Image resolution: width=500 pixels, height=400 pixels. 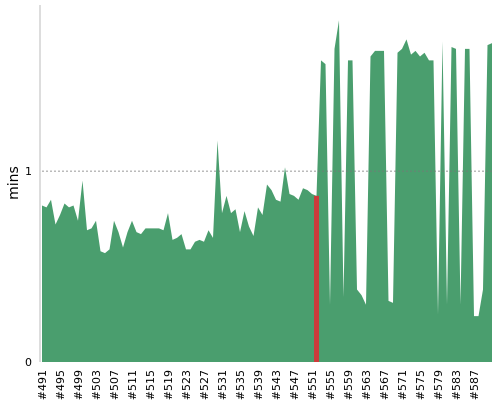 What do you see at coordinates (402, 385) in the screenshot?
I see `x-tick-label: #571` at bounding box center [402, 385].